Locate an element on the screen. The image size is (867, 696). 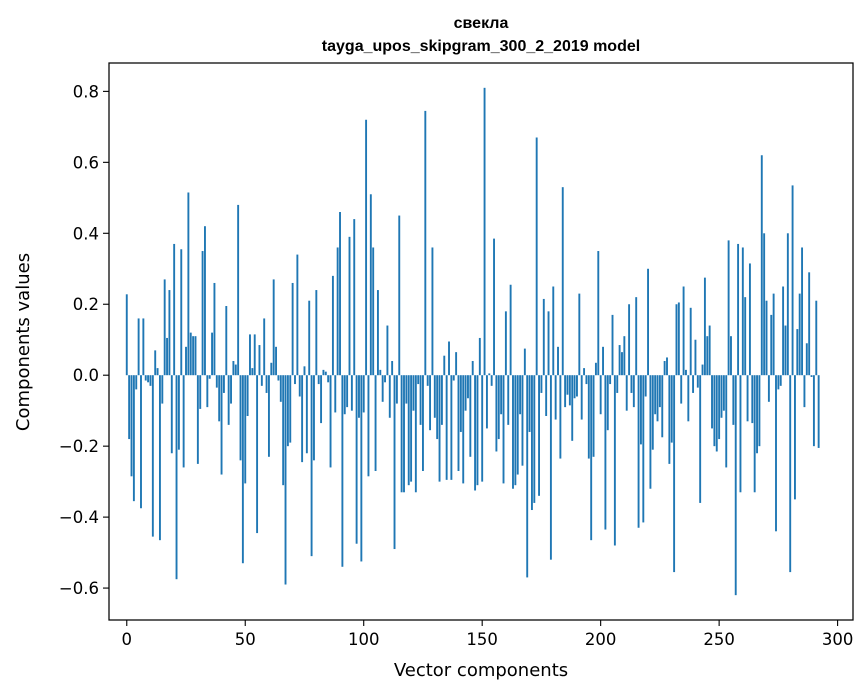
x-tick-label-100: 100 is located at coordinates (364, 639).